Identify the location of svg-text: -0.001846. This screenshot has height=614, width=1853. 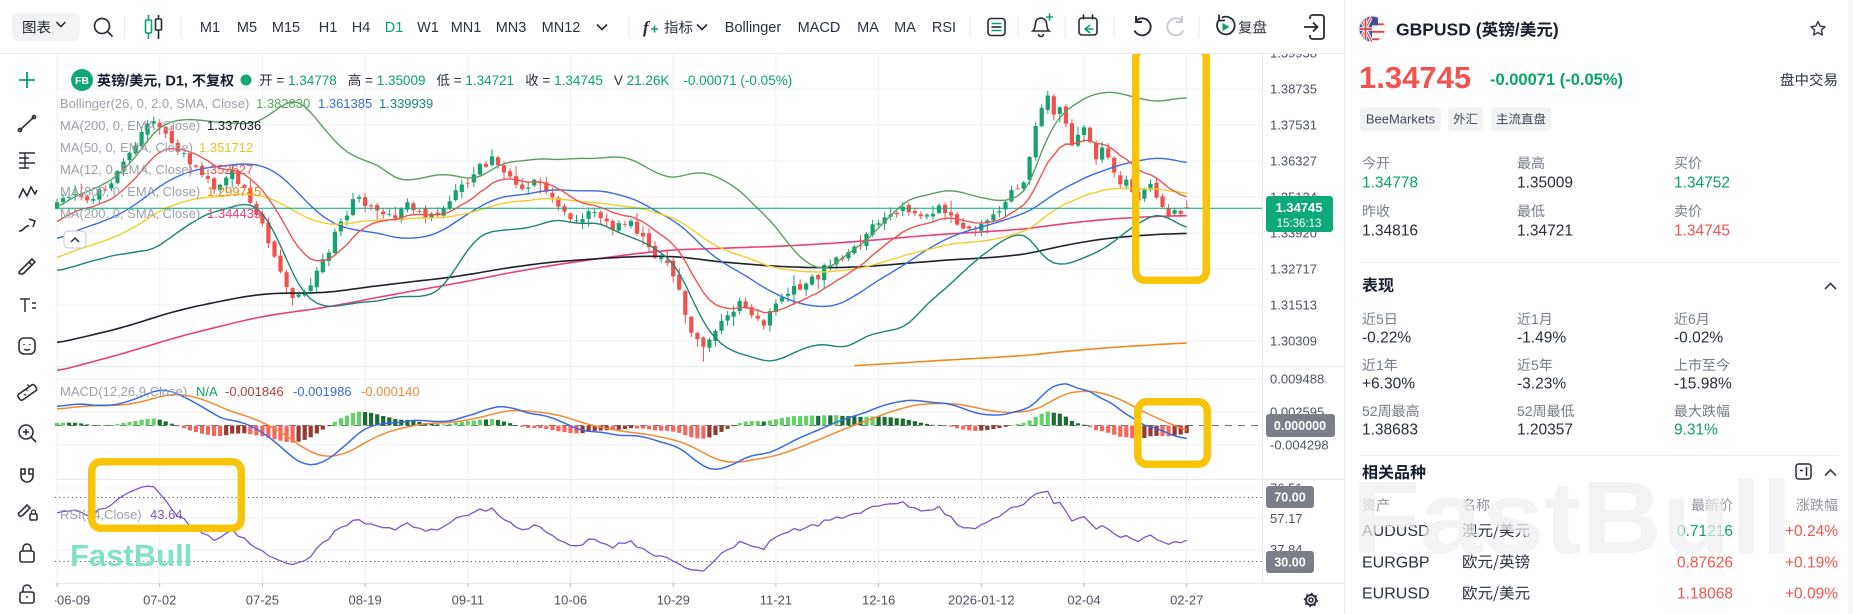
(254, 391).